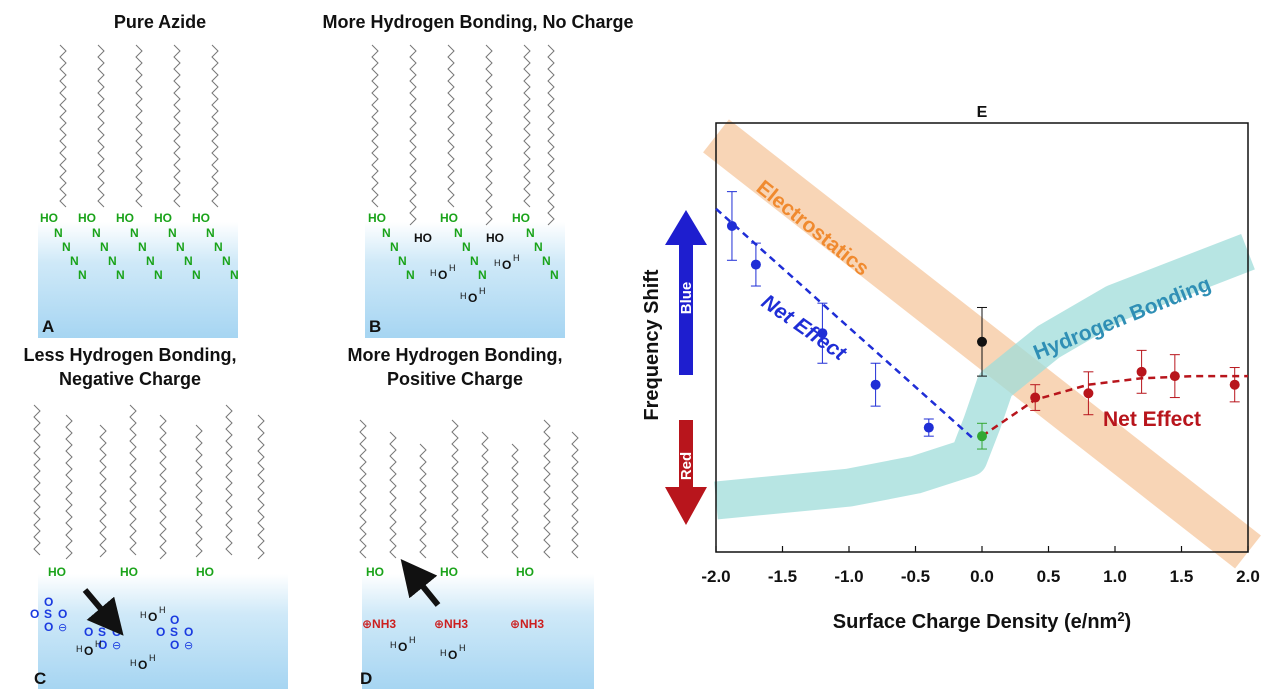 This screenshot has width=1262, height=689. Describe the element at coordinates (1248, 576) in the screenshot. I see `x-tick-label: 2.0` at that location.